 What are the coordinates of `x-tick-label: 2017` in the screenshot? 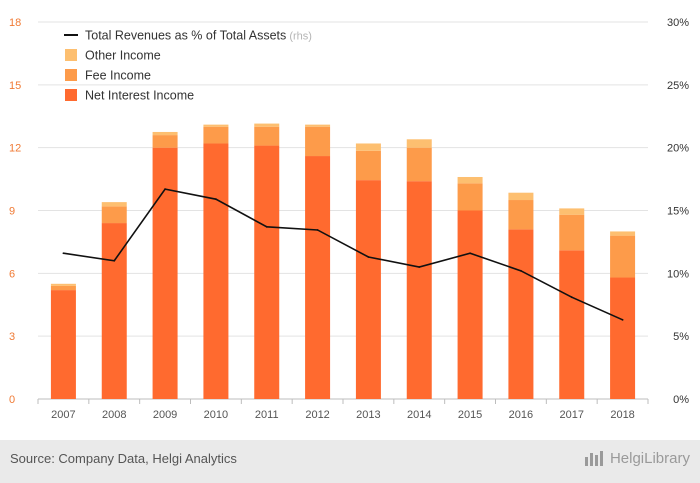 It's located at (572, 415).